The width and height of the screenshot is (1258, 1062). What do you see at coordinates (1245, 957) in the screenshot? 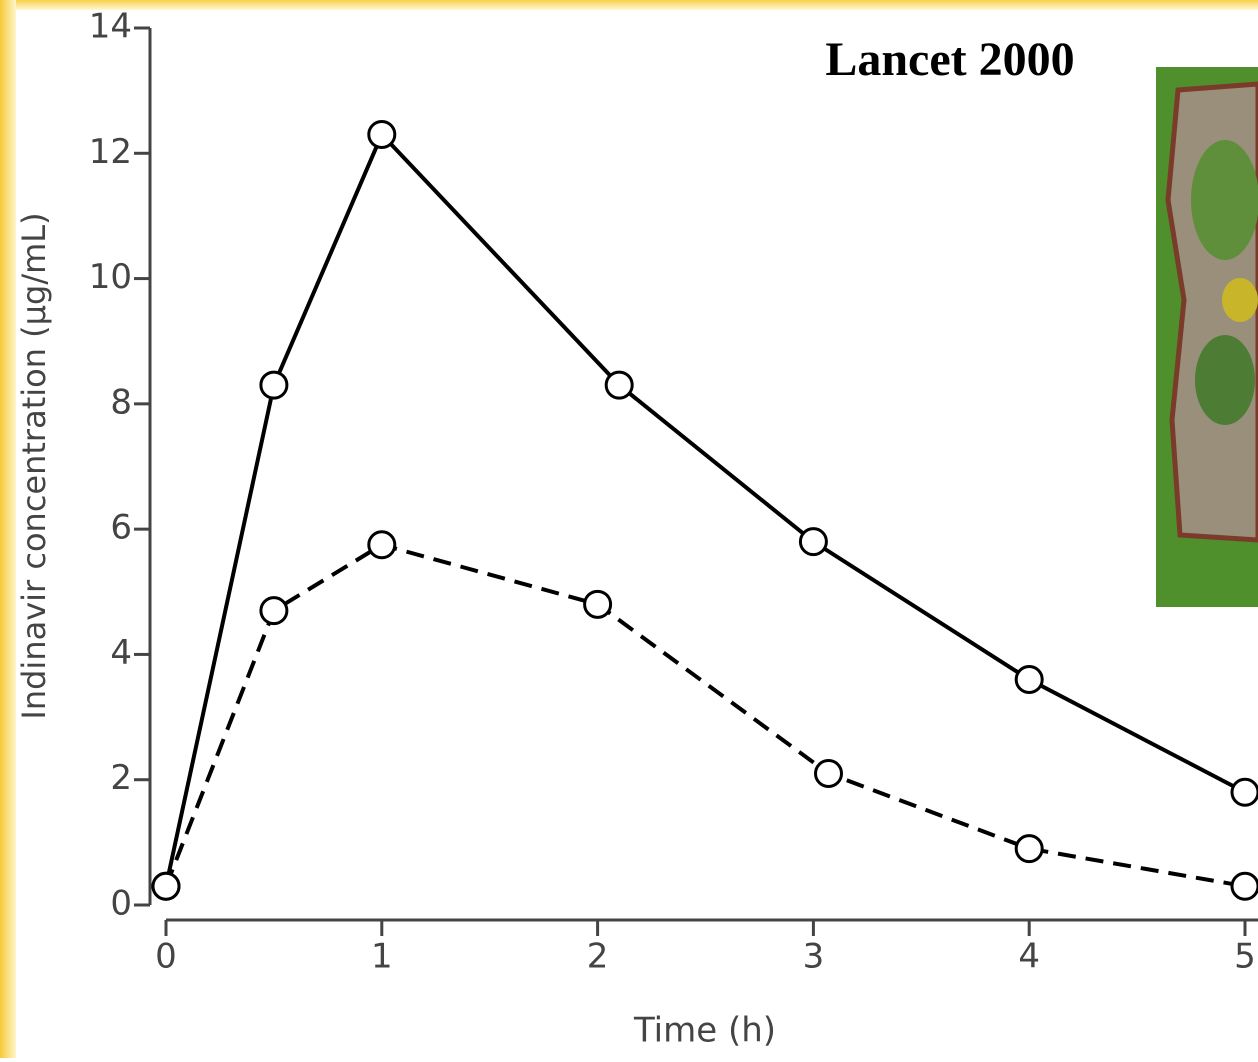
I see `x-tick-label: 5` at bounding box center [1245, 957].